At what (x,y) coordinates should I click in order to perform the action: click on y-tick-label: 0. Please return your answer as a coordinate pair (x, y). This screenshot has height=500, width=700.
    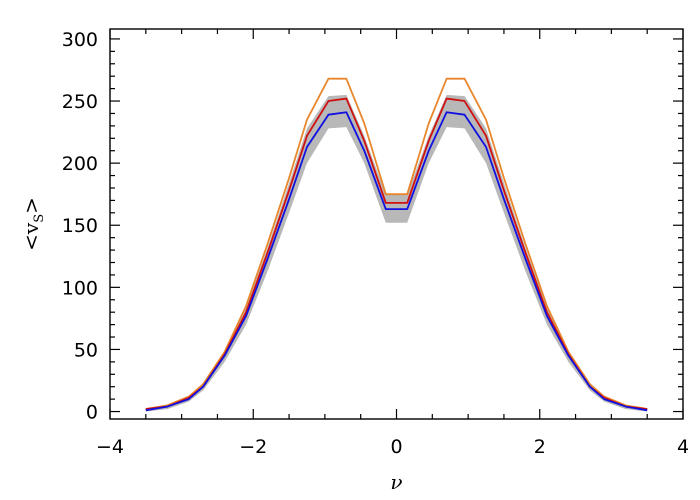
    Looking at the image, I should click on (92, 413).